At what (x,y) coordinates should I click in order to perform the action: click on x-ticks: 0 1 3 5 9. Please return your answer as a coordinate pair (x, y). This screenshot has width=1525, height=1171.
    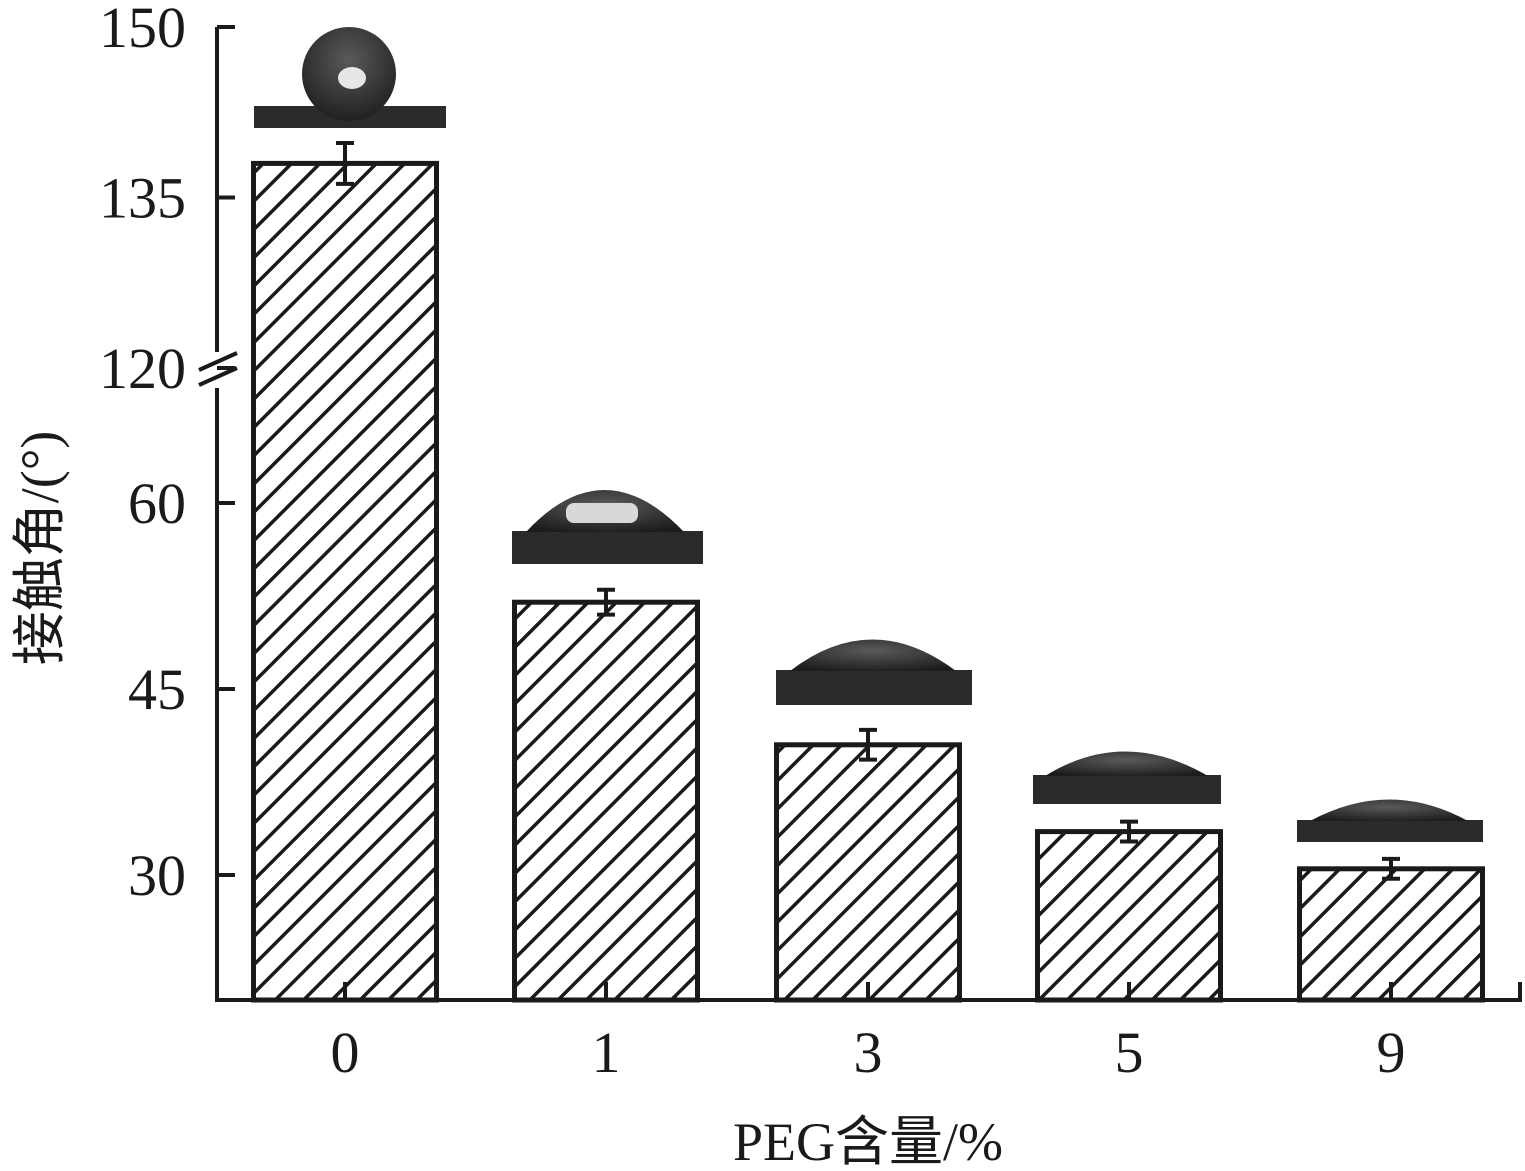
    Looking at the image, I should click on (868, 1033).